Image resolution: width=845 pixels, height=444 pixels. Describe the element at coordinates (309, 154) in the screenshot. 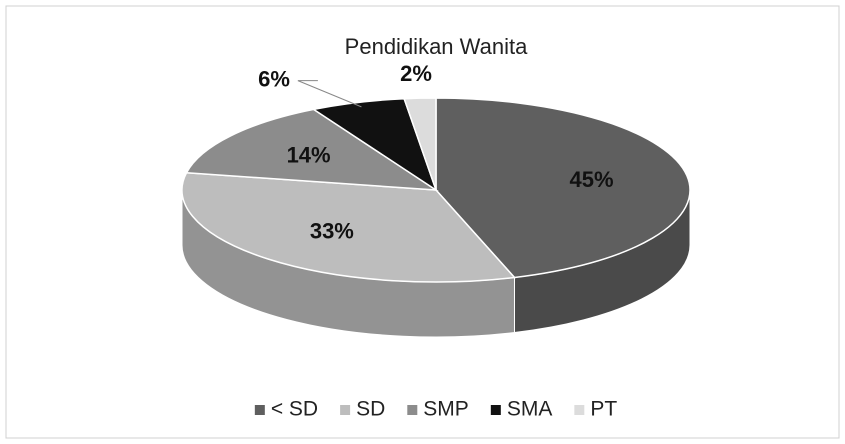

I see `data-label: 14%` at that location.